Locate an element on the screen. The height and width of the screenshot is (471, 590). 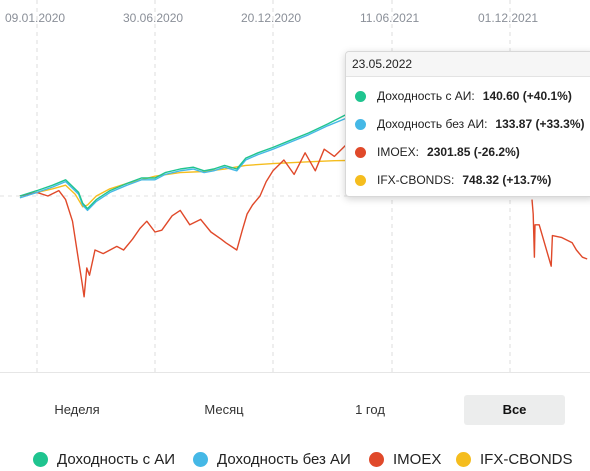
tooltip-row-ifx-cbonds: IFX-CBONDS: 748.32 (+13.7%) is located at coordinates (453, 180).